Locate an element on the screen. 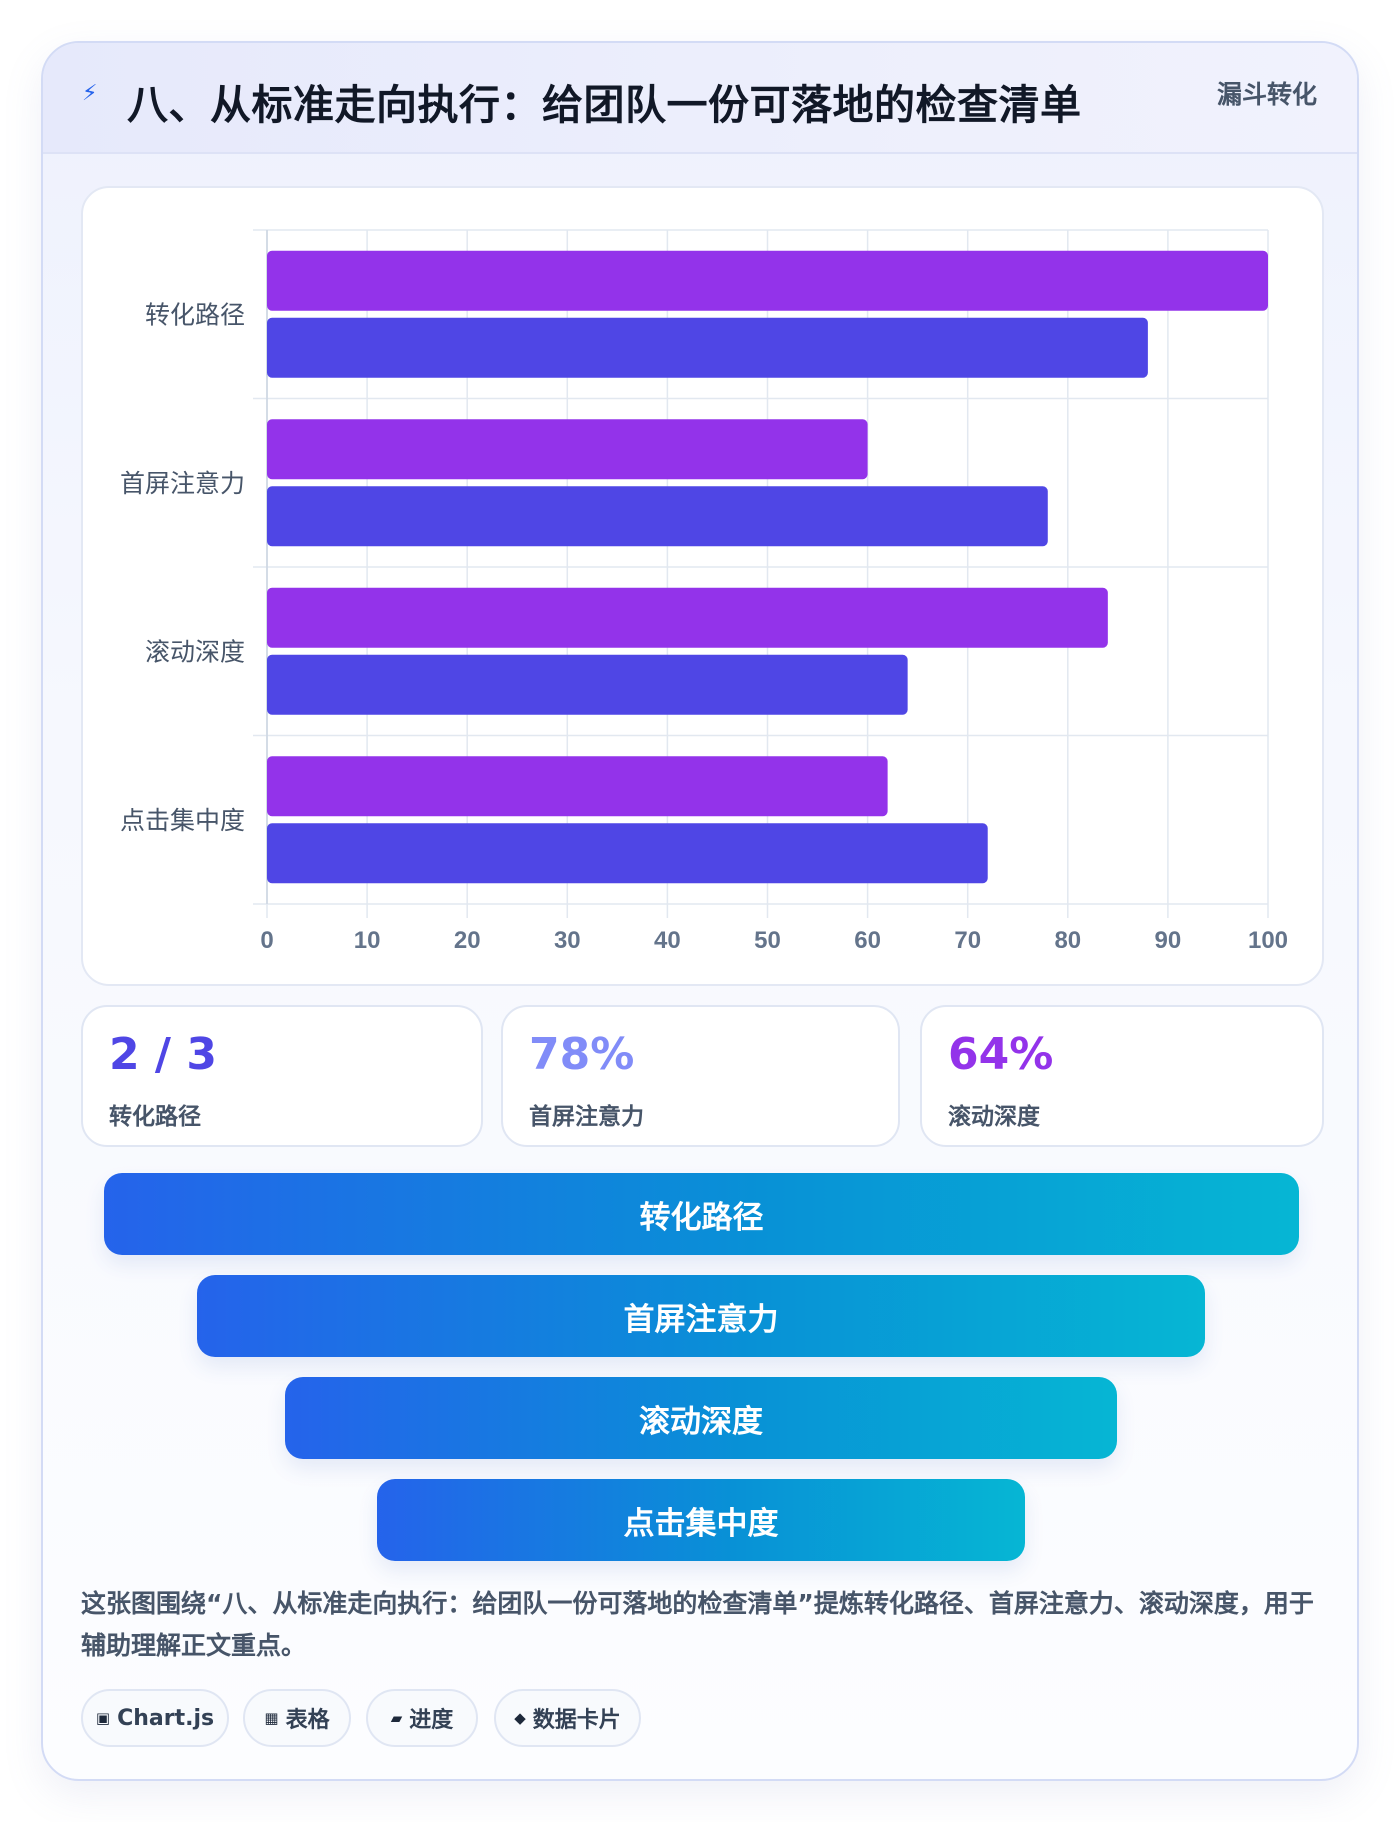 Image resolution: width=1400 pixels, height=1822 pixels. x-tick-label: 100 is located at coordinates (1268, 940).